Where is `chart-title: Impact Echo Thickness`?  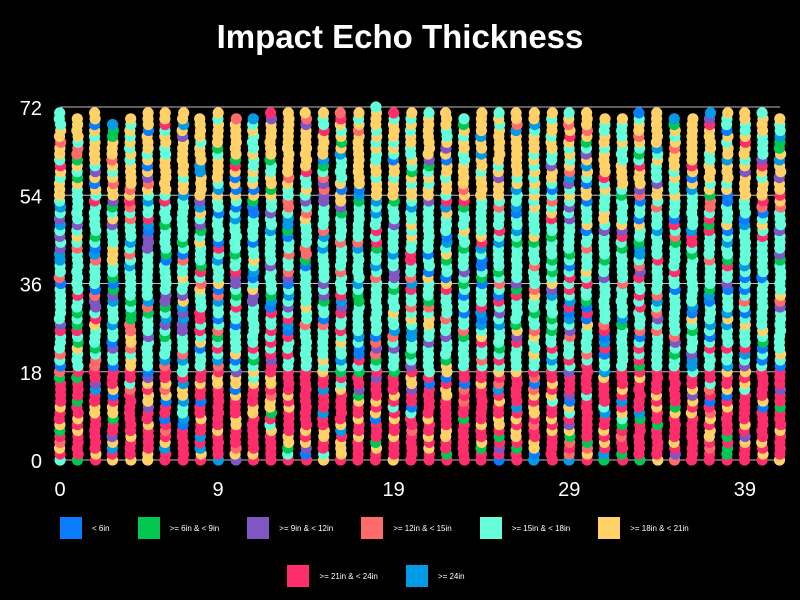 chart-title: Impact Echo Thickness is located at coordinates (400, 36).